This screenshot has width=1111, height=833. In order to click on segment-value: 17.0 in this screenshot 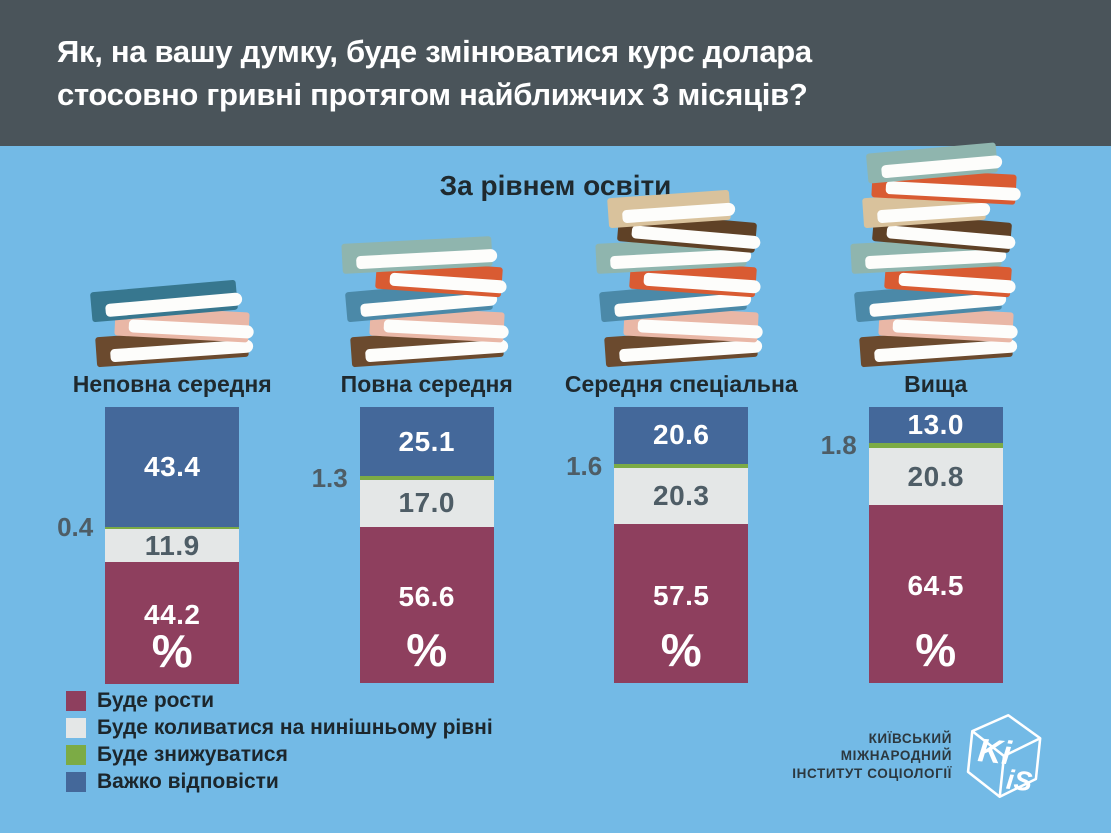, I will do `click(426, 503)`.